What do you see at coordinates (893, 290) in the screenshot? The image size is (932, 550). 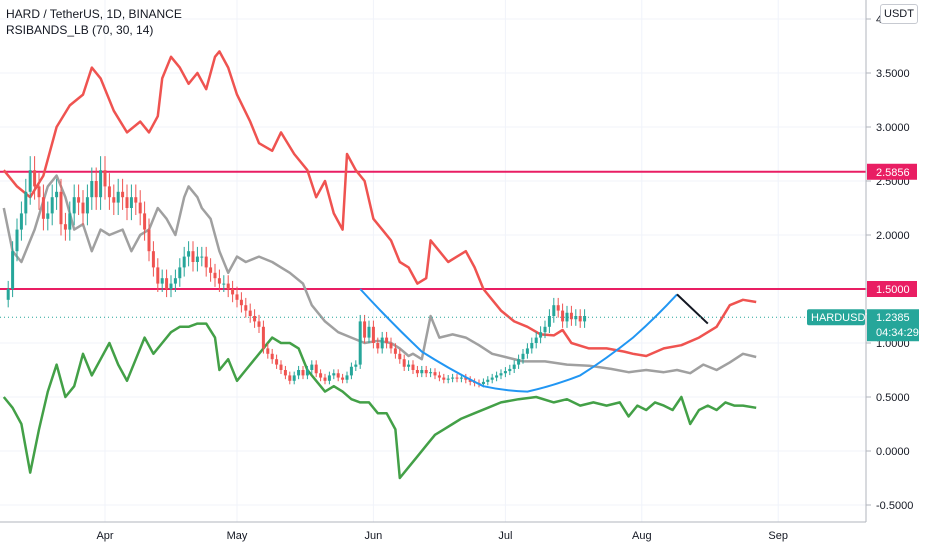 I see `level-price-label: 1.5000` at bounding box center [893, 290].